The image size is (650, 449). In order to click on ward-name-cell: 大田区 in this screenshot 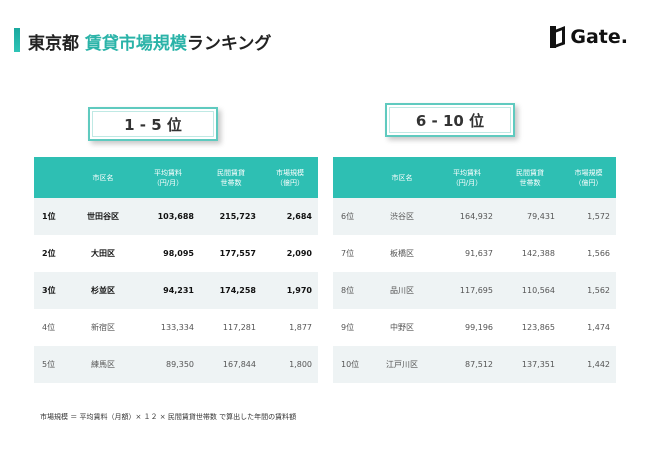, I will do `click(103, 253)`.